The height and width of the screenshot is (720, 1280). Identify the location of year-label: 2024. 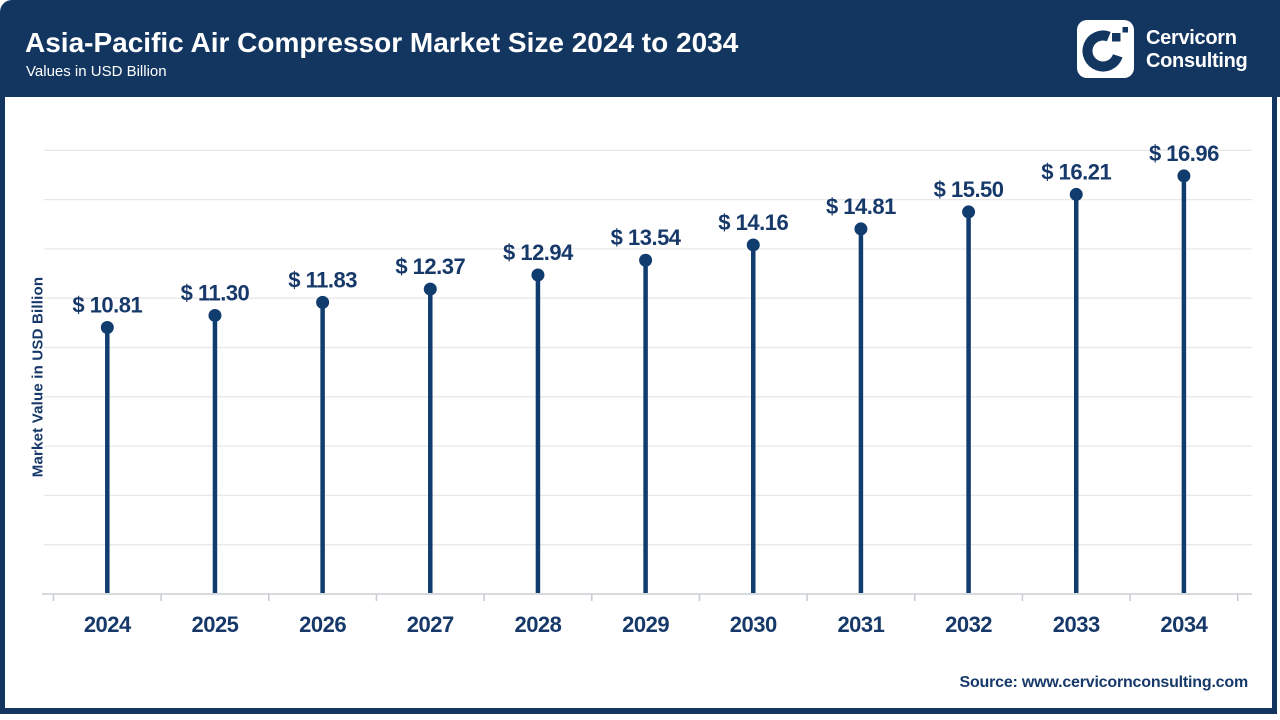
(108, 624).